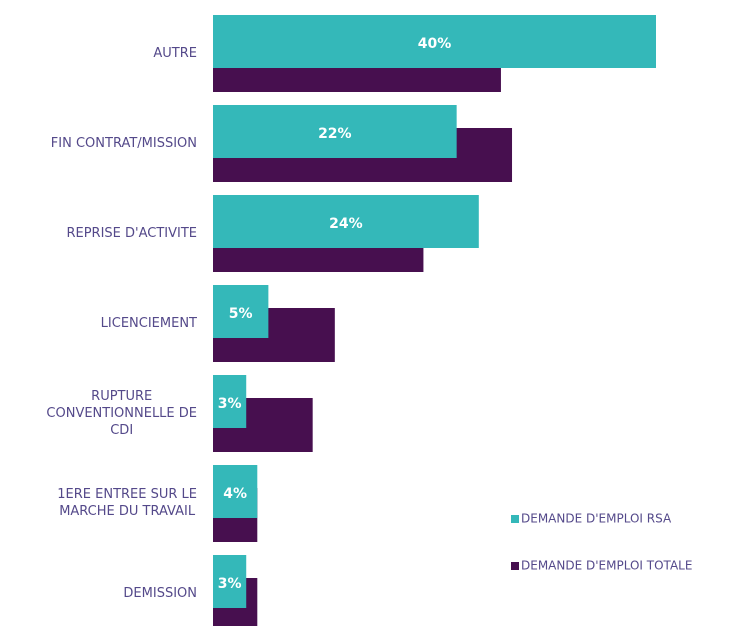 The height and width of the screenshot is (626, 731). What do you see at coordinates (98, 323) in the screenshot?
I see `category-label: LICENCIEMENT` at bounding box center [98, 323].